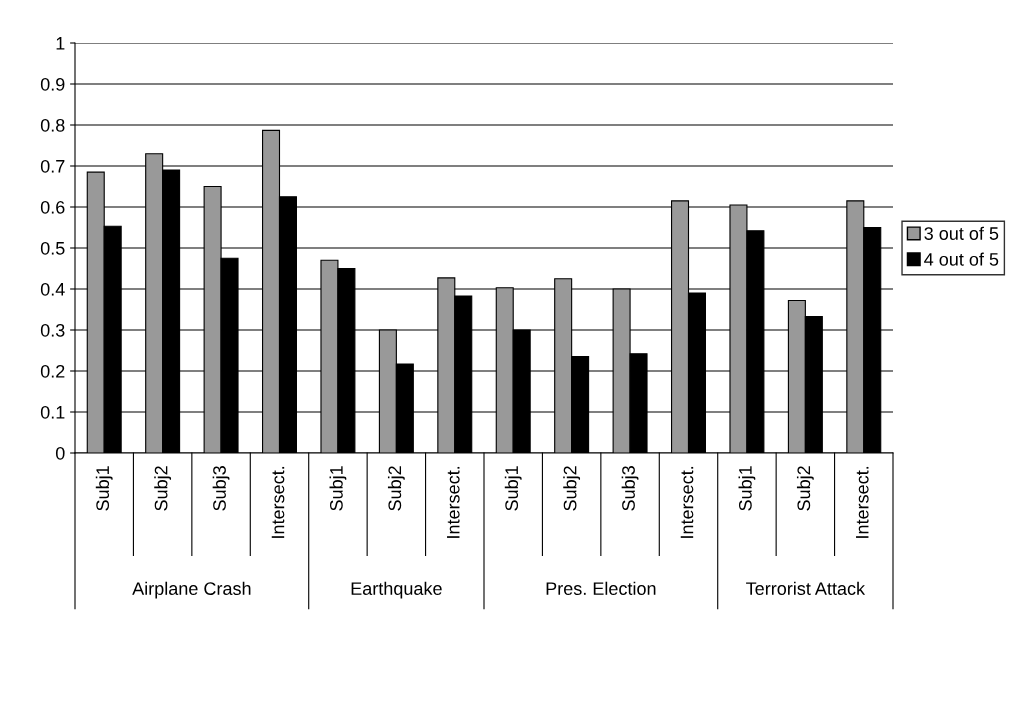  I want to click on y-tick-label: 0.9, so click(52, 84).